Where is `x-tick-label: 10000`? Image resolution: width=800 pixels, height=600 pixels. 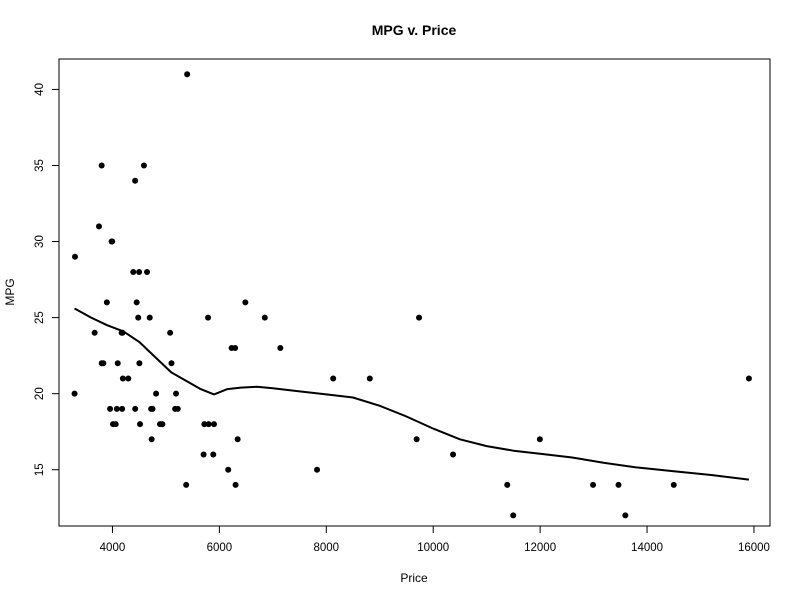
x-tick-label: 10000 is located at coordinates (433, 548).